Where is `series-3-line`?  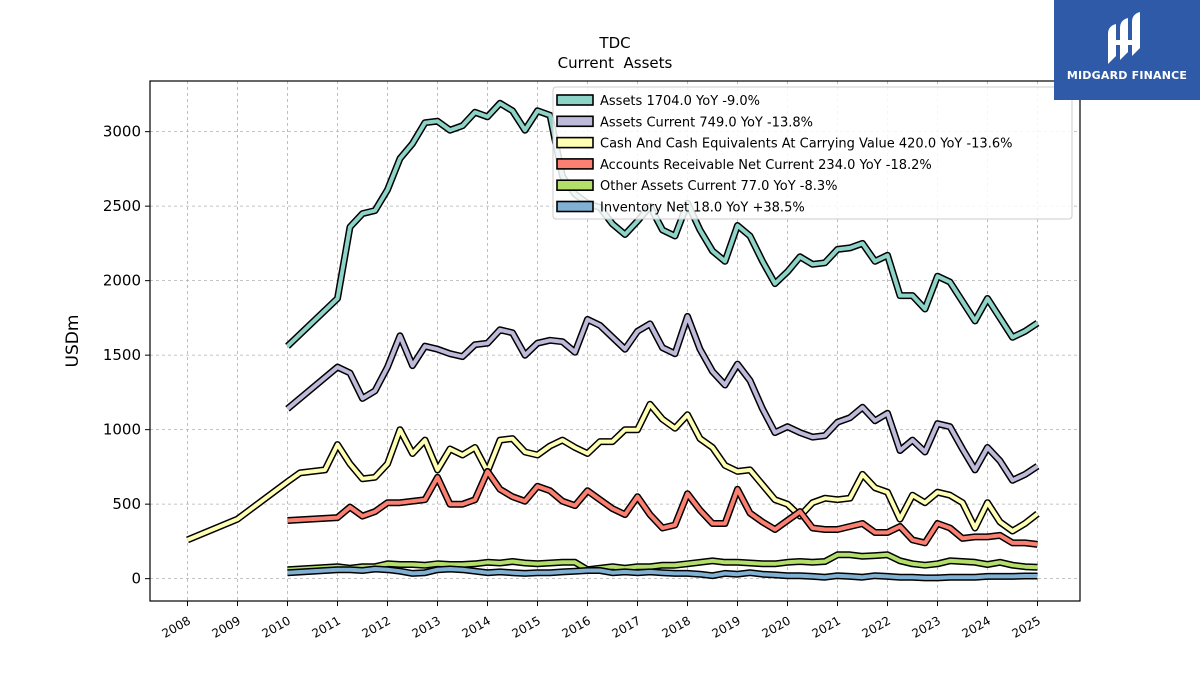 series-3-line is located at coordinates (662, 508).